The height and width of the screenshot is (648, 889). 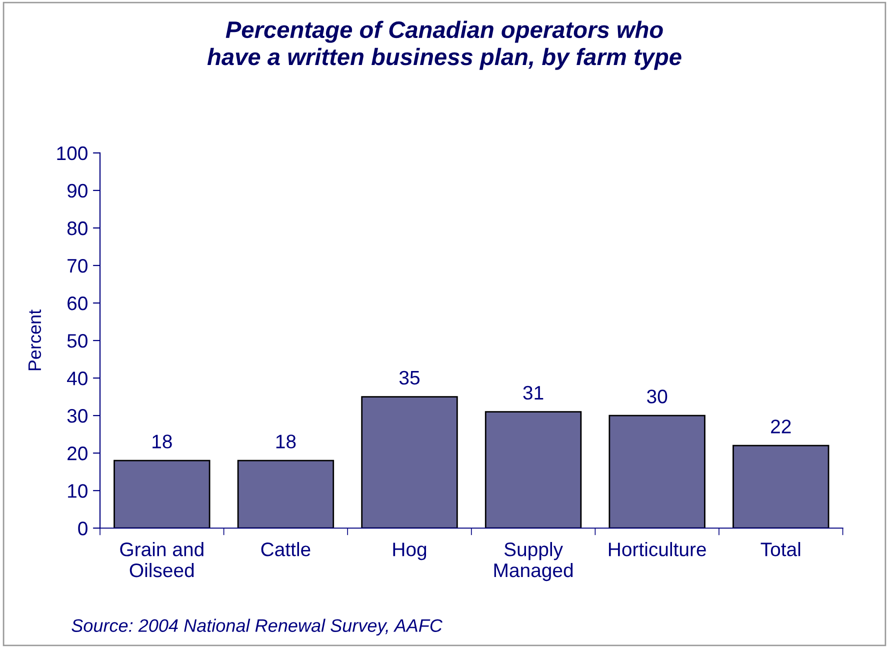 I want to click on y-tick-label: 50, so click(x=77, y=341).